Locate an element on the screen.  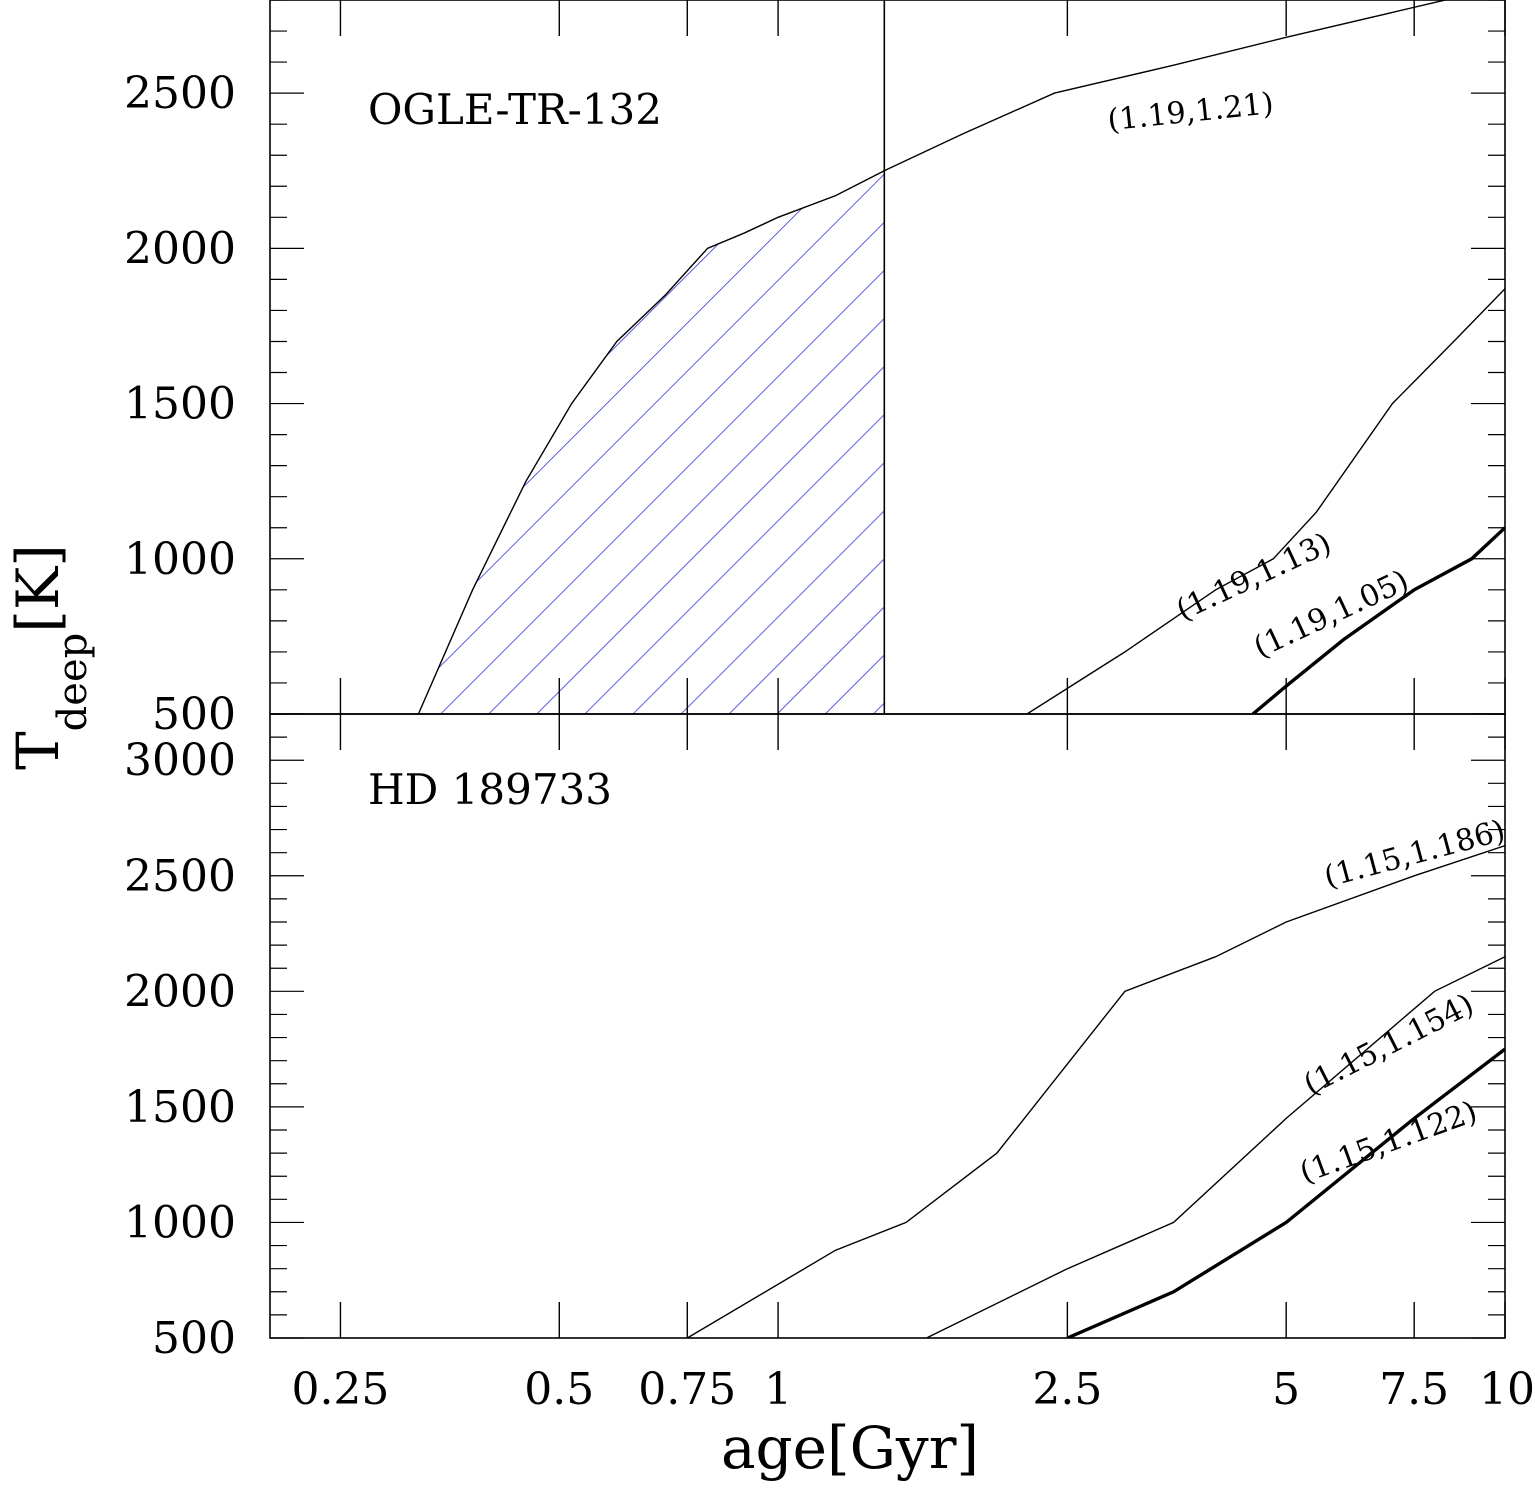
x-tick-label: 10 is located at coordinates (1507, 1389).